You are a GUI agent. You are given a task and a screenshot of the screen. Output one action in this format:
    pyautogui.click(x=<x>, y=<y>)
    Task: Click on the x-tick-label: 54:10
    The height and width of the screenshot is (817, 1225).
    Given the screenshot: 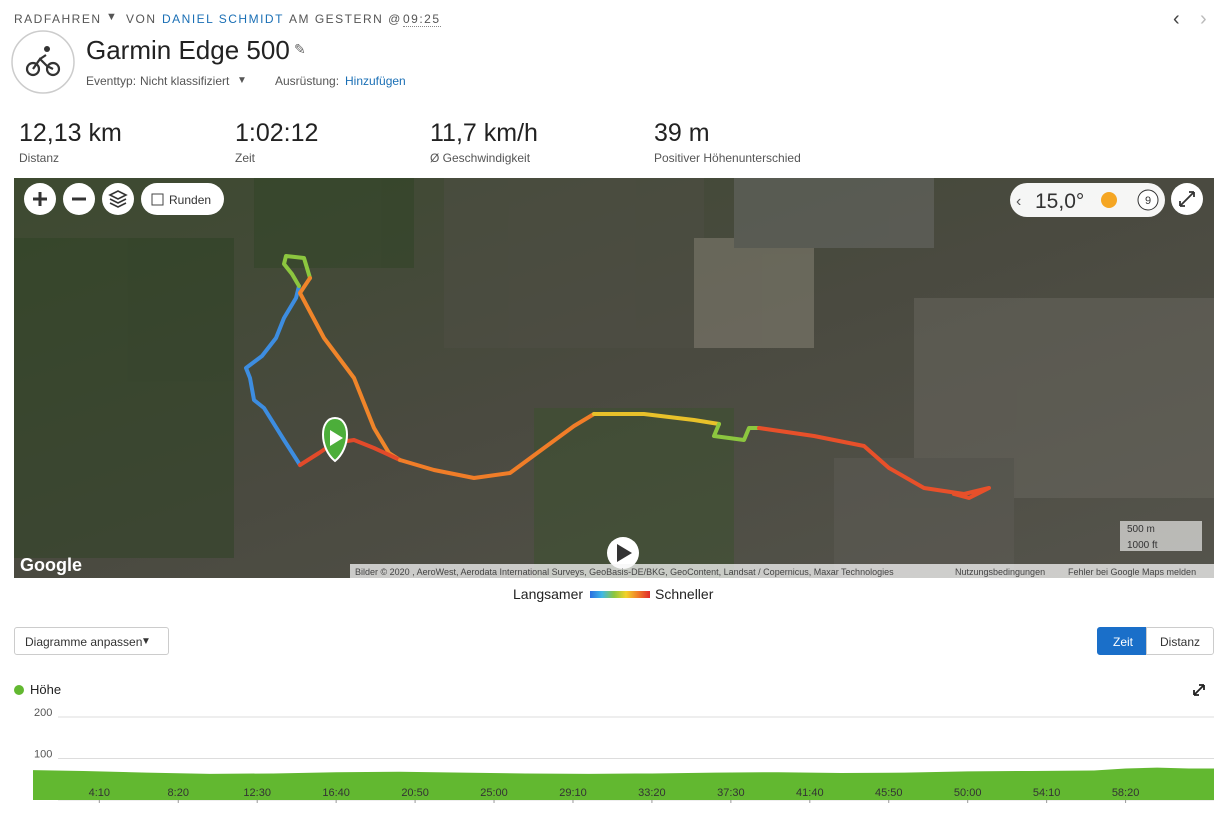 What is the action you would take?
    pyautogui.click(x=1047, y=793)
    